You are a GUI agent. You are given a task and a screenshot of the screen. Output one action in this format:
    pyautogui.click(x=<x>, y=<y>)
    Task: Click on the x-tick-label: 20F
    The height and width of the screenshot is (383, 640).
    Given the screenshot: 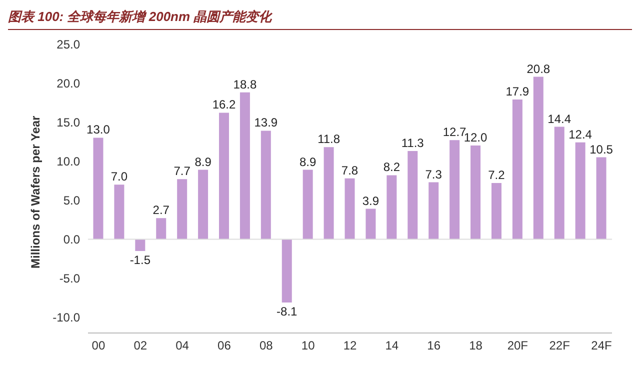 What is the action you would take?
    pyautogui.click(x=517, y=345)
    